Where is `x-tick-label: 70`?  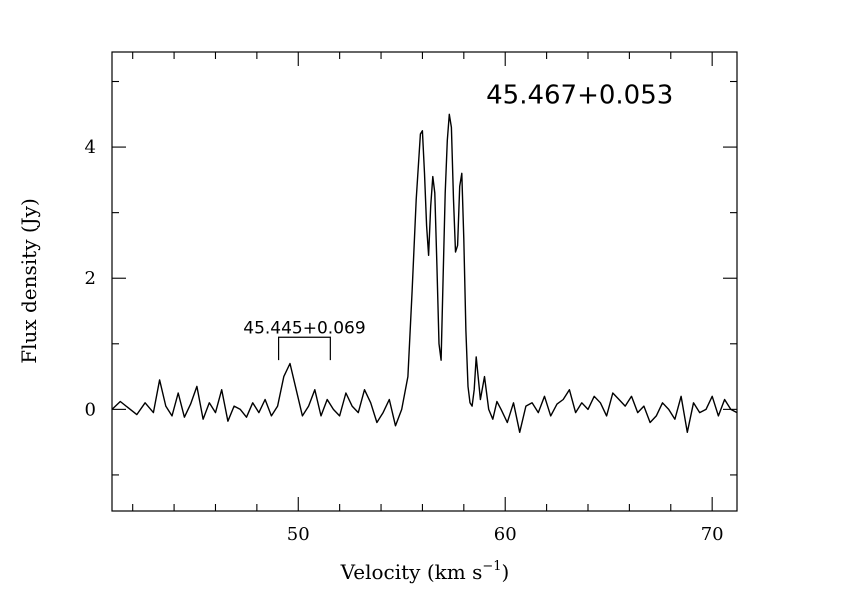
x-tick-label: 70 is located at coordinates (712, 534).